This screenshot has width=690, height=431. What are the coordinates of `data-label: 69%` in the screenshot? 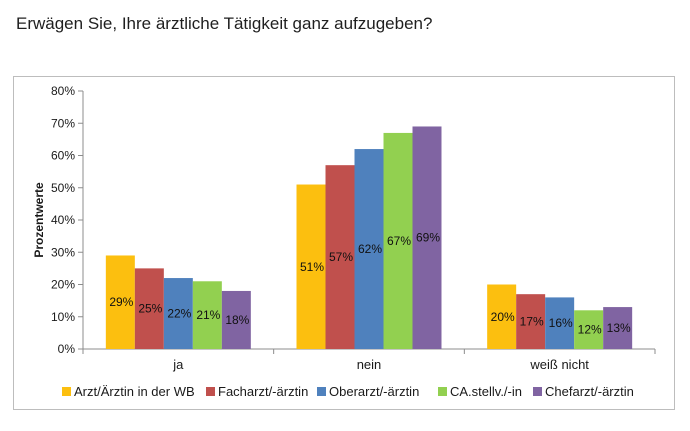 It's located at (428, 238).